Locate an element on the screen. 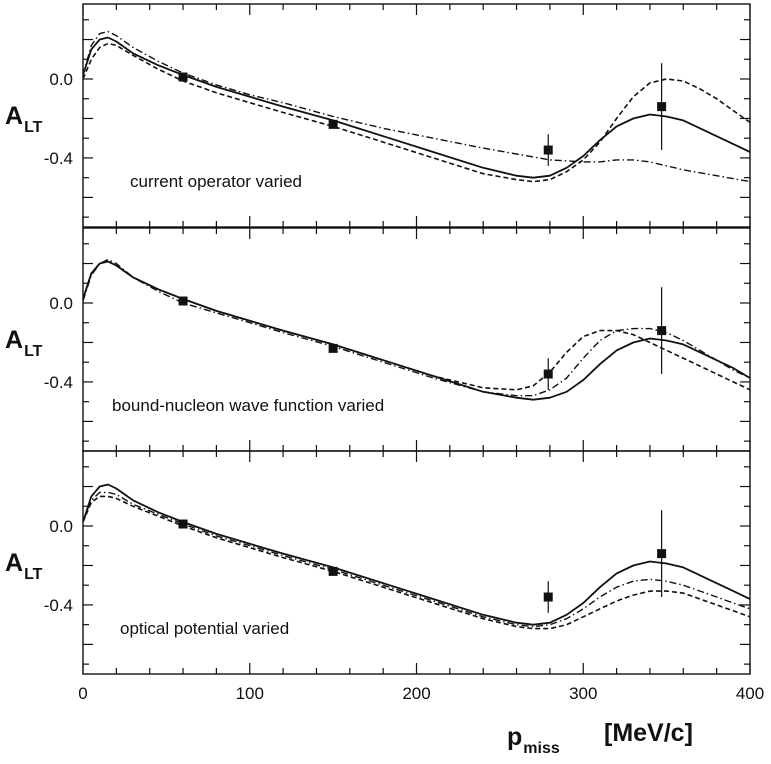 Image resolution: width=771 pixels, height=764 pixels. x-tick-label: 0 is located at coordinates (82, 693).